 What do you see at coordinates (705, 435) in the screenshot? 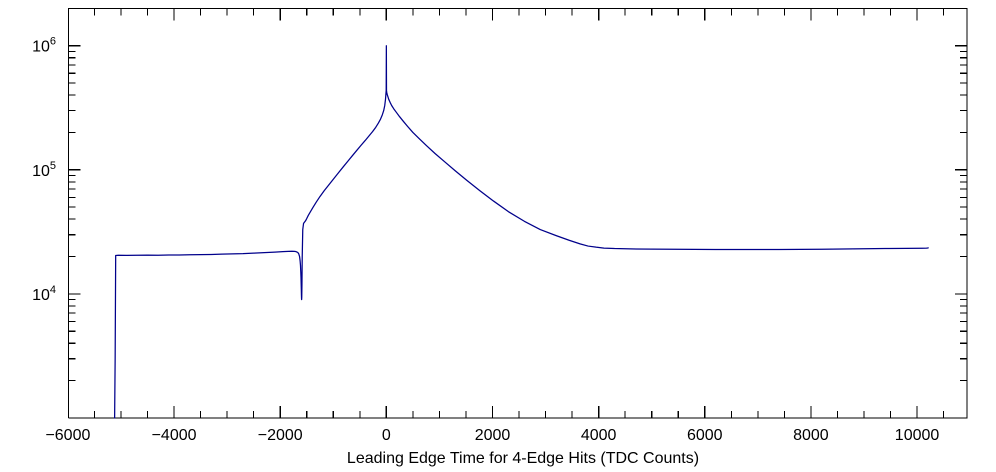
I see `x-tick-label: 6000` at bounding box center [705, 435].